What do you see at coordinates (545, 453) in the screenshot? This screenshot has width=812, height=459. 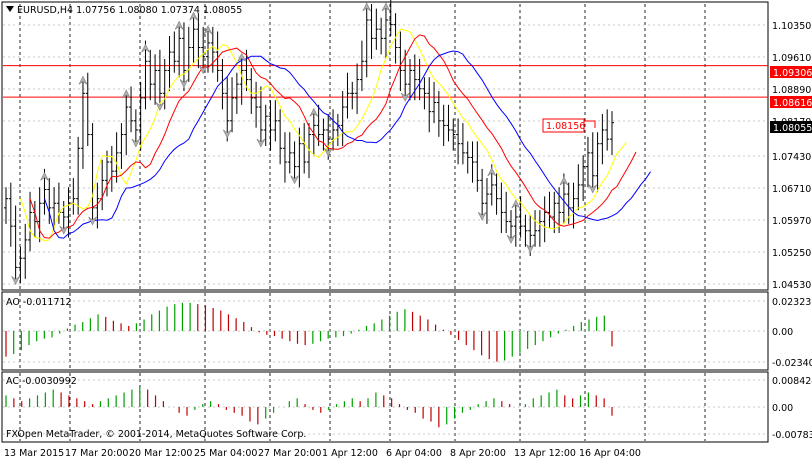 I see `time-axis-label: 13 Apr 12:00` at bounding box center [545, 453].